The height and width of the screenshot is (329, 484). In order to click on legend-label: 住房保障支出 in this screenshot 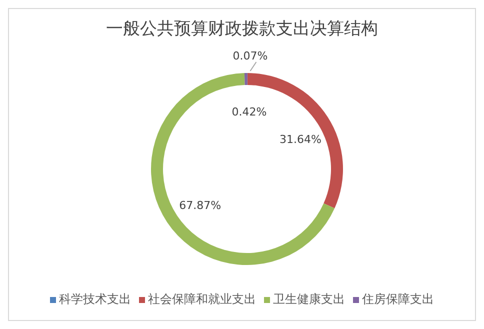, I will do `click(398, 299)`.